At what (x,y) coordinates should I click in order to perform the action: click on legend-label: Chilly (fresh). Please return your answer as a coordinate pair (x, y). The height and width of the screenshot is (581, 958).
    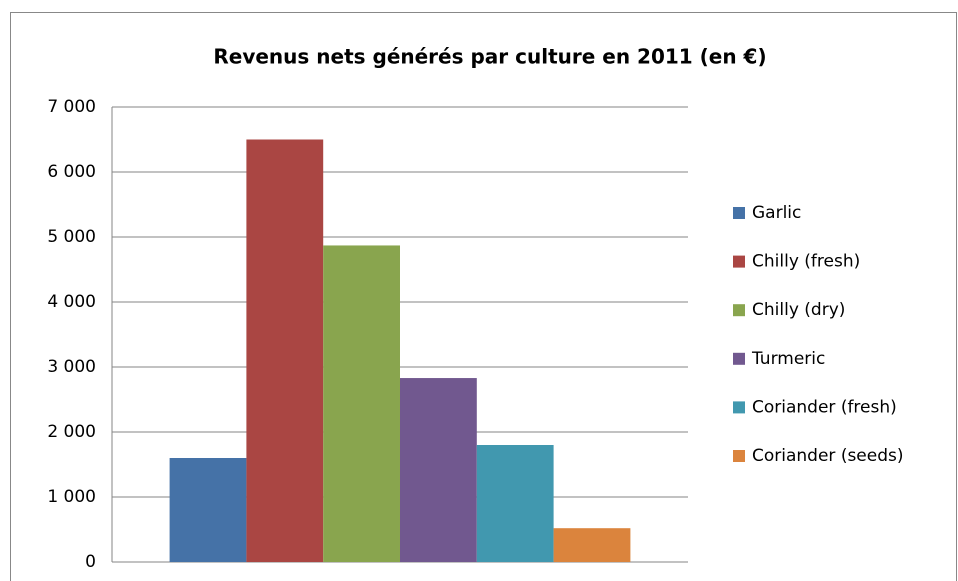
    Looking at the image, I should click on (806, 262).